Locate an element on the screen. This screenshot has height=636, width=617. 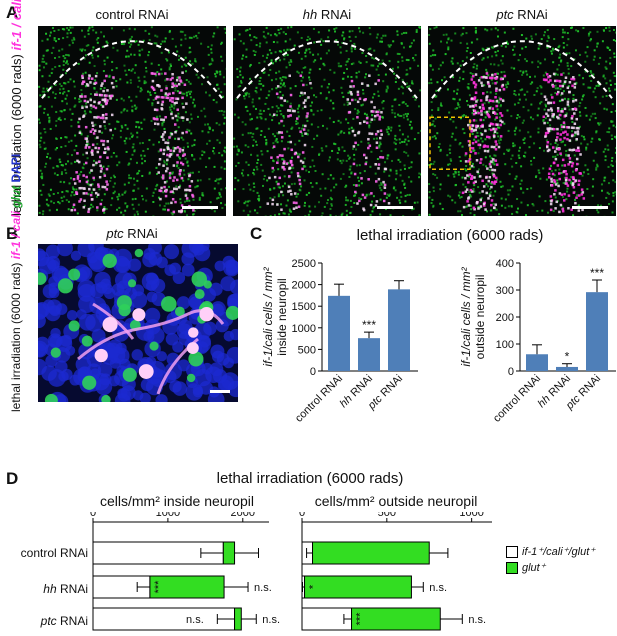
y-tick-label: 100 is located at coordinates (505, 345).